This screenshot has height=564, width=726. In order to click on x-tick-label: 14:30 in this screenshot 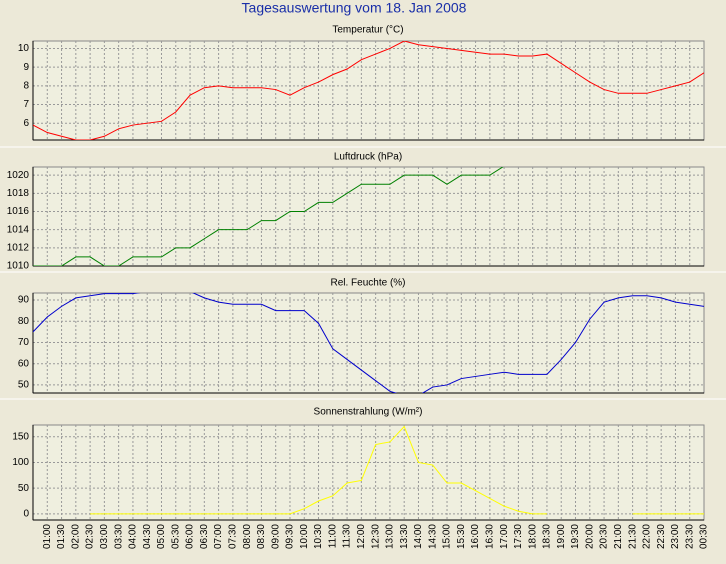, I will do `click(432, 536)`.